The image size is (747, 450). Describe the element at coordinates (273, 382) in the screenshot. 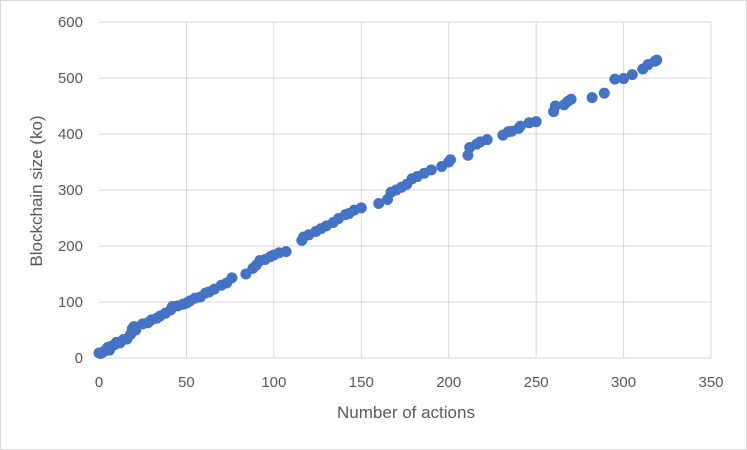

I see `x-tick-label: 100` at that location.